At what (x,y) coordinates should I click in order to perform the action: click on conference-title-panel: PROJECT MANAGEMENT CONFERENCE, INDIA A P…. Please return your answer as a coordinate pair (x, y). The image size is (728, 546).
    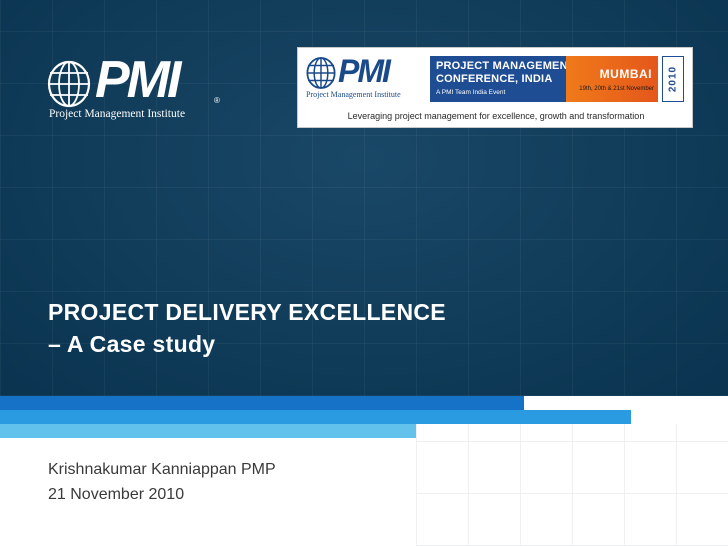
    Looking at the image, I should click on (544, 79).